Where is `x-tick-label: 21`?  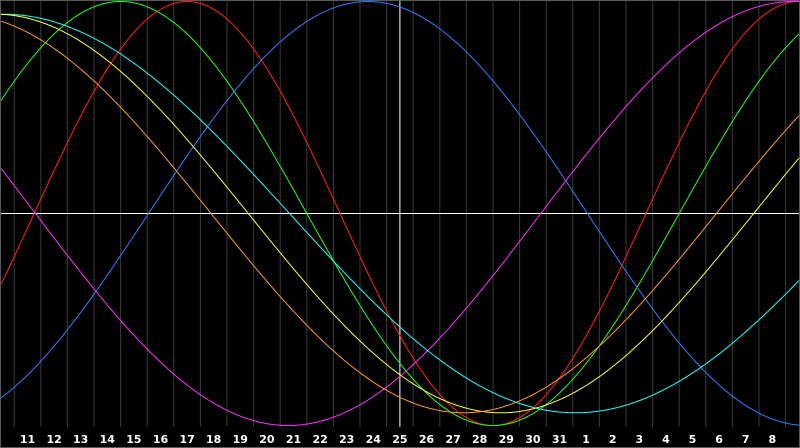
x-tick-label: 21 is located at coordinates (293, 439).